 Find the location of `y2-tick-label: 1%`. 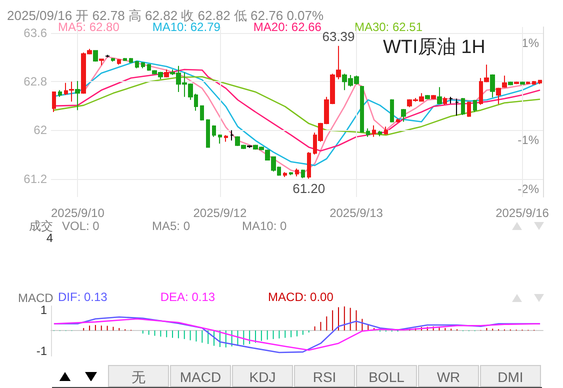

y2-tick-label: 1% is located at coordinates (531, 43).